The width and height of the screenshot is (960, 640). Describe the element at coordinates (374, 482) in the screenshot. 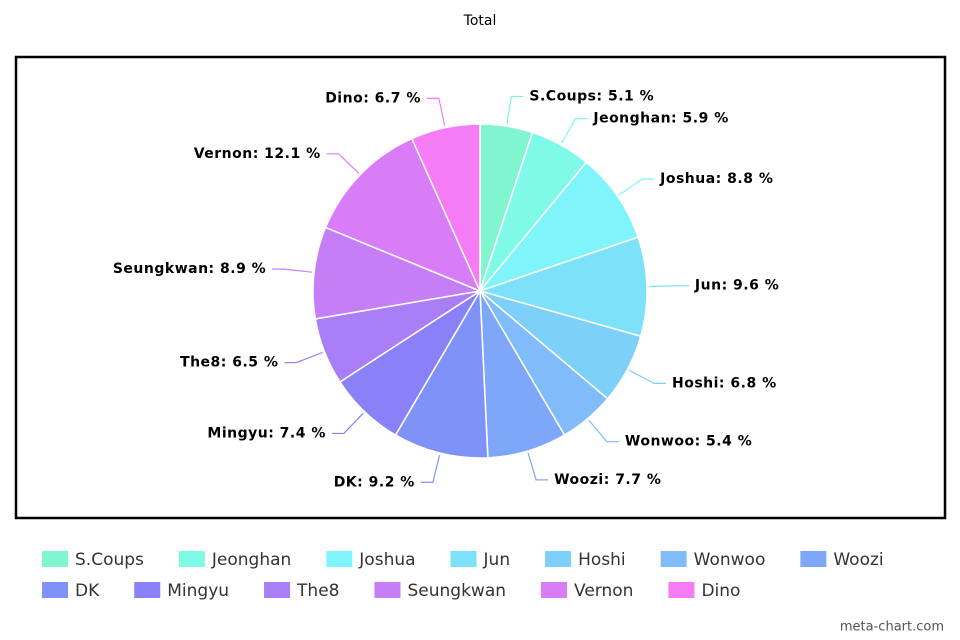

I see `data-label: DK: 9.2 %` at that location.